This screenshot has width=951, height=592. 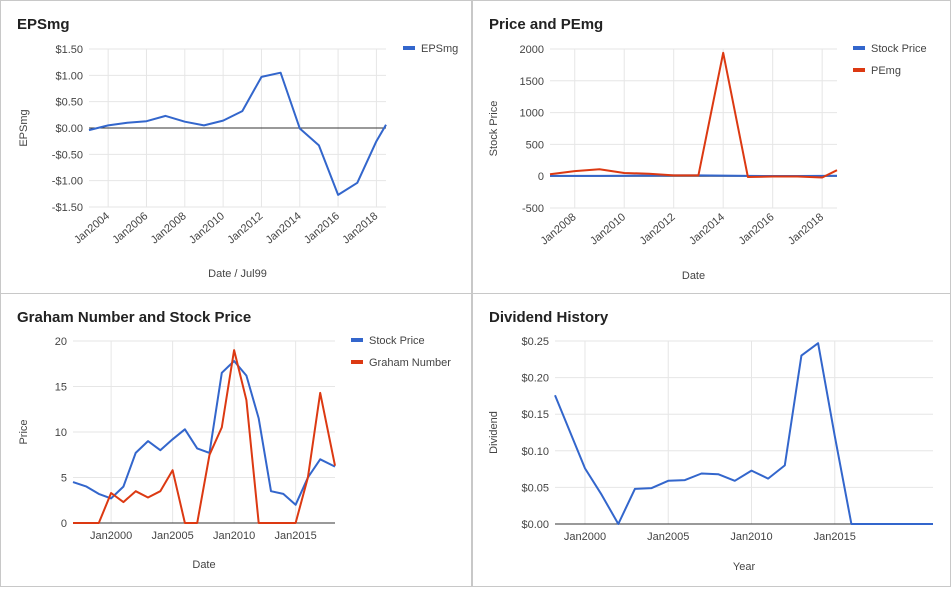 What do you see at coordinates (410, 363) in the screenshot?
I see `legend-label: Graham Number` at bounding box center [410, 363].